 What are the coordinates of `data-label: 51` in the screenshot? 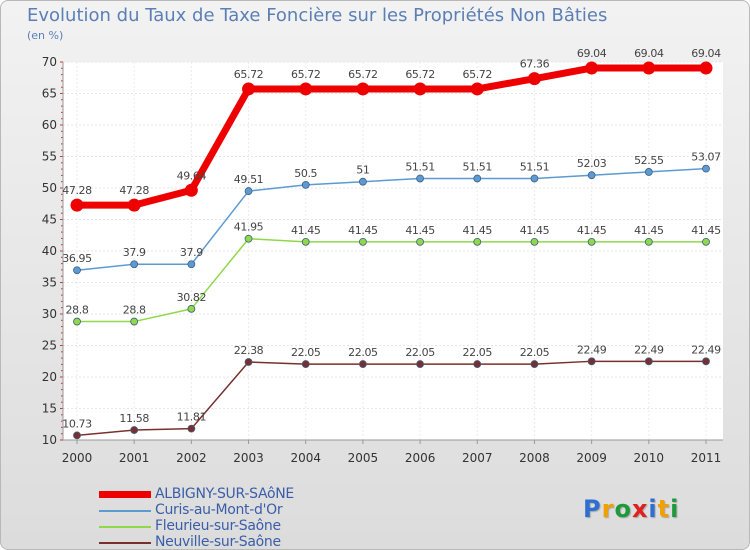 It's located at (362, 170).